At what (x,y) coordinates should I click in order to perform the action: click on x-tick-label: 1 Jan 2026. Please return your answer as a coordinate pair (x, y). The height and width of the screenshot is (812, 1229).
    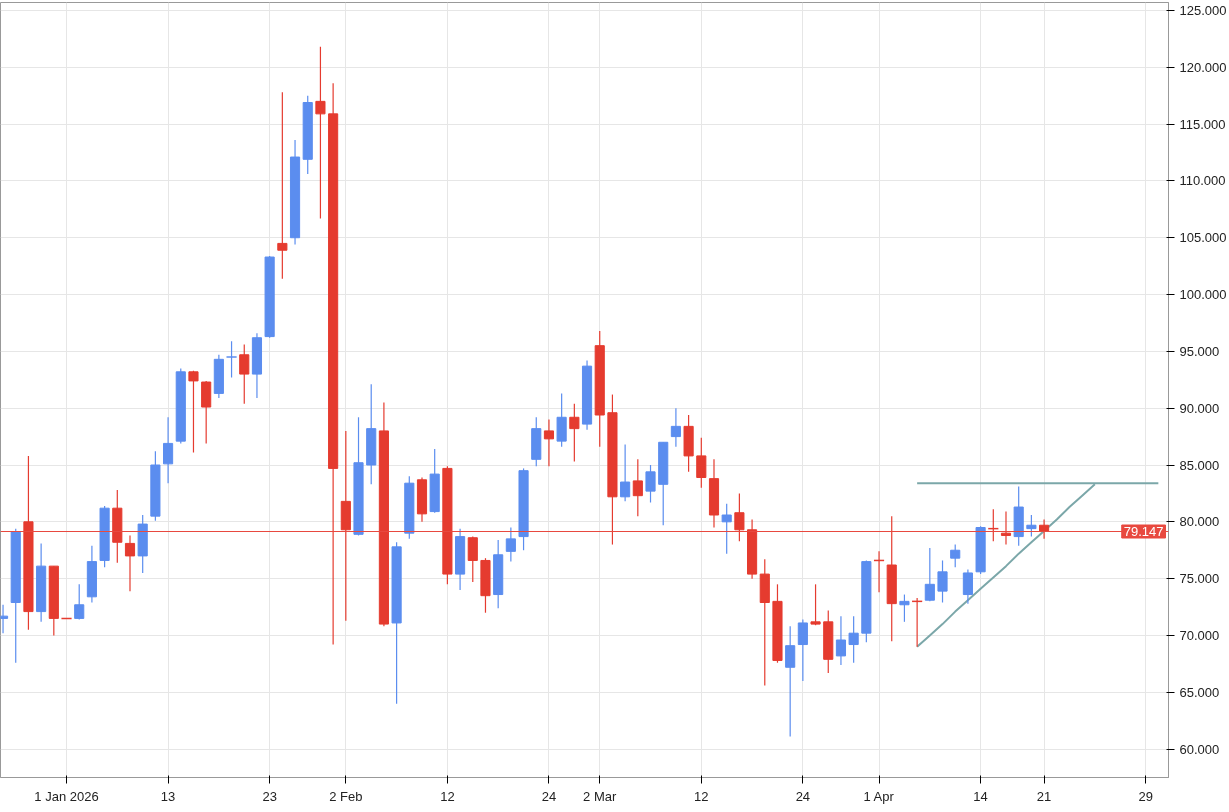
    Looking at the image, I should click on (66, 796).